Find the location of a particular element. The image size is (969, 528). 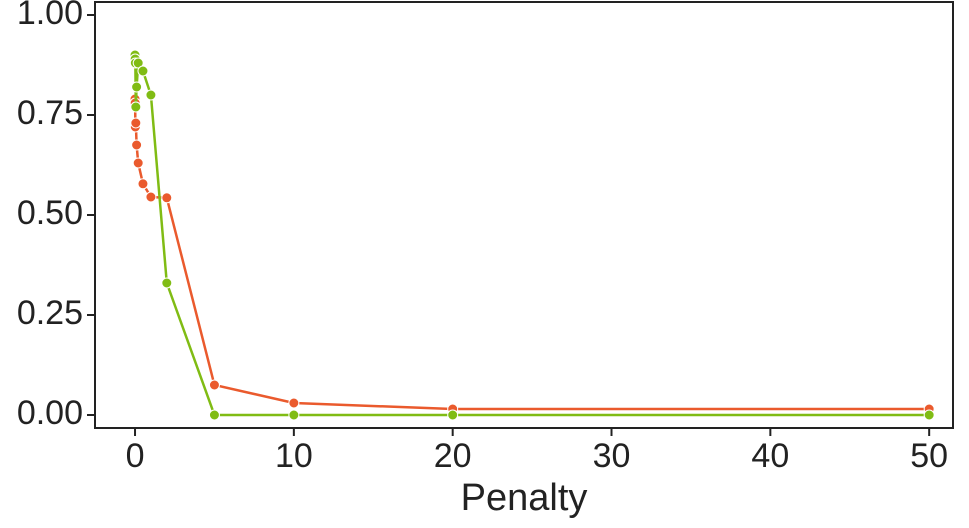

x-tick-label: 50 is located at coordinates (929, 456).